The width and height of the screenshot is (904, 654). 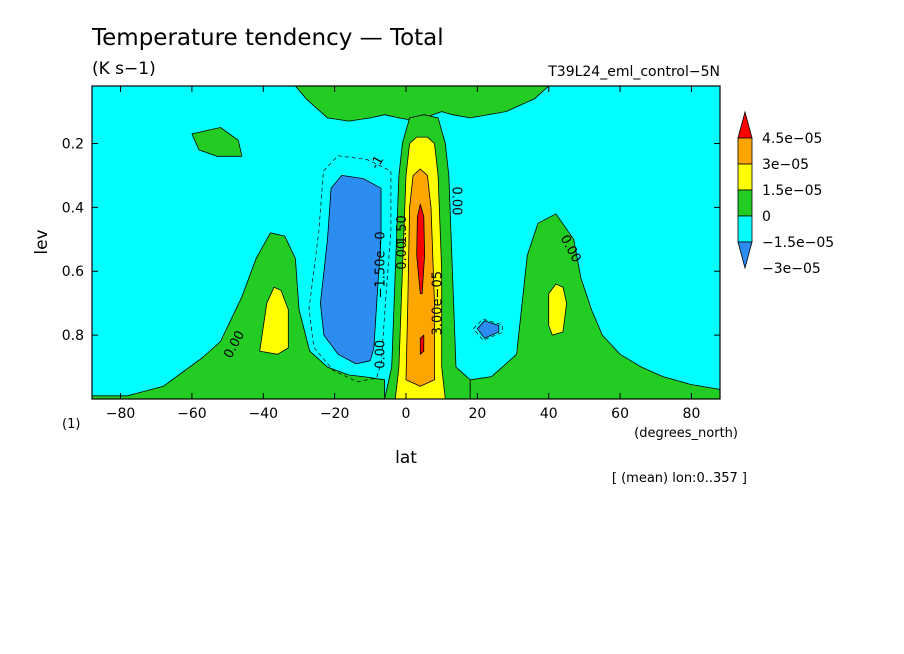 What do you see at coordinates (477, 414) in the screenshot?
I see `x-tick-label: 20` at bounding box center [477, 414].